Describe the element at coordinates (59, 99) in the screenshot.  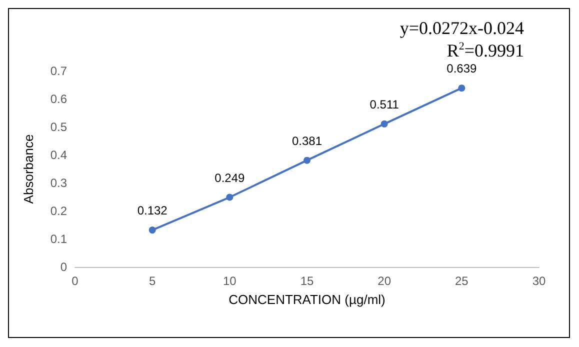
I see `y-tick-label: 0.6` at that location.